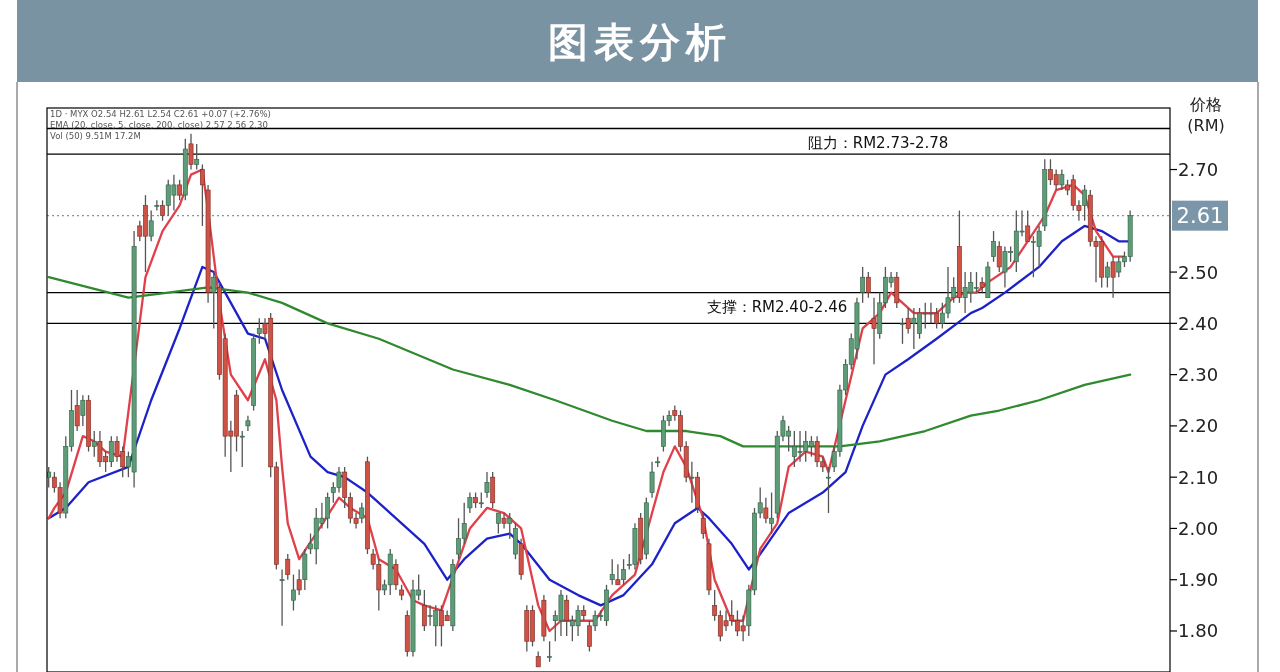  What do you see at coordinates (1198, 580) in the screenshot?
I see `ytick: 1.90` at bounding box center [1198, 580].